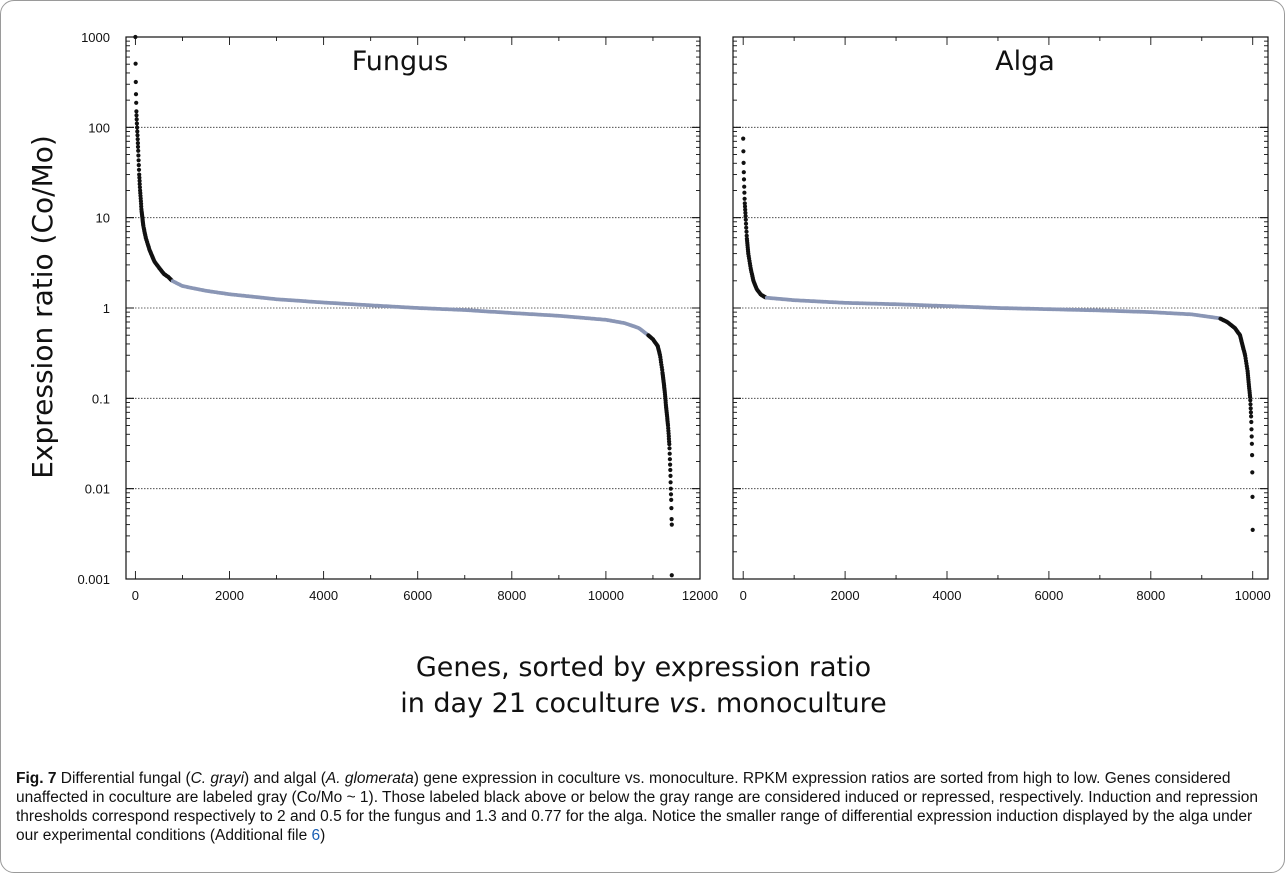  What do you see at coordinates (106, 308) in the screenshot?
I see `y-tick-label: 1` at bounding box center [106, 308].